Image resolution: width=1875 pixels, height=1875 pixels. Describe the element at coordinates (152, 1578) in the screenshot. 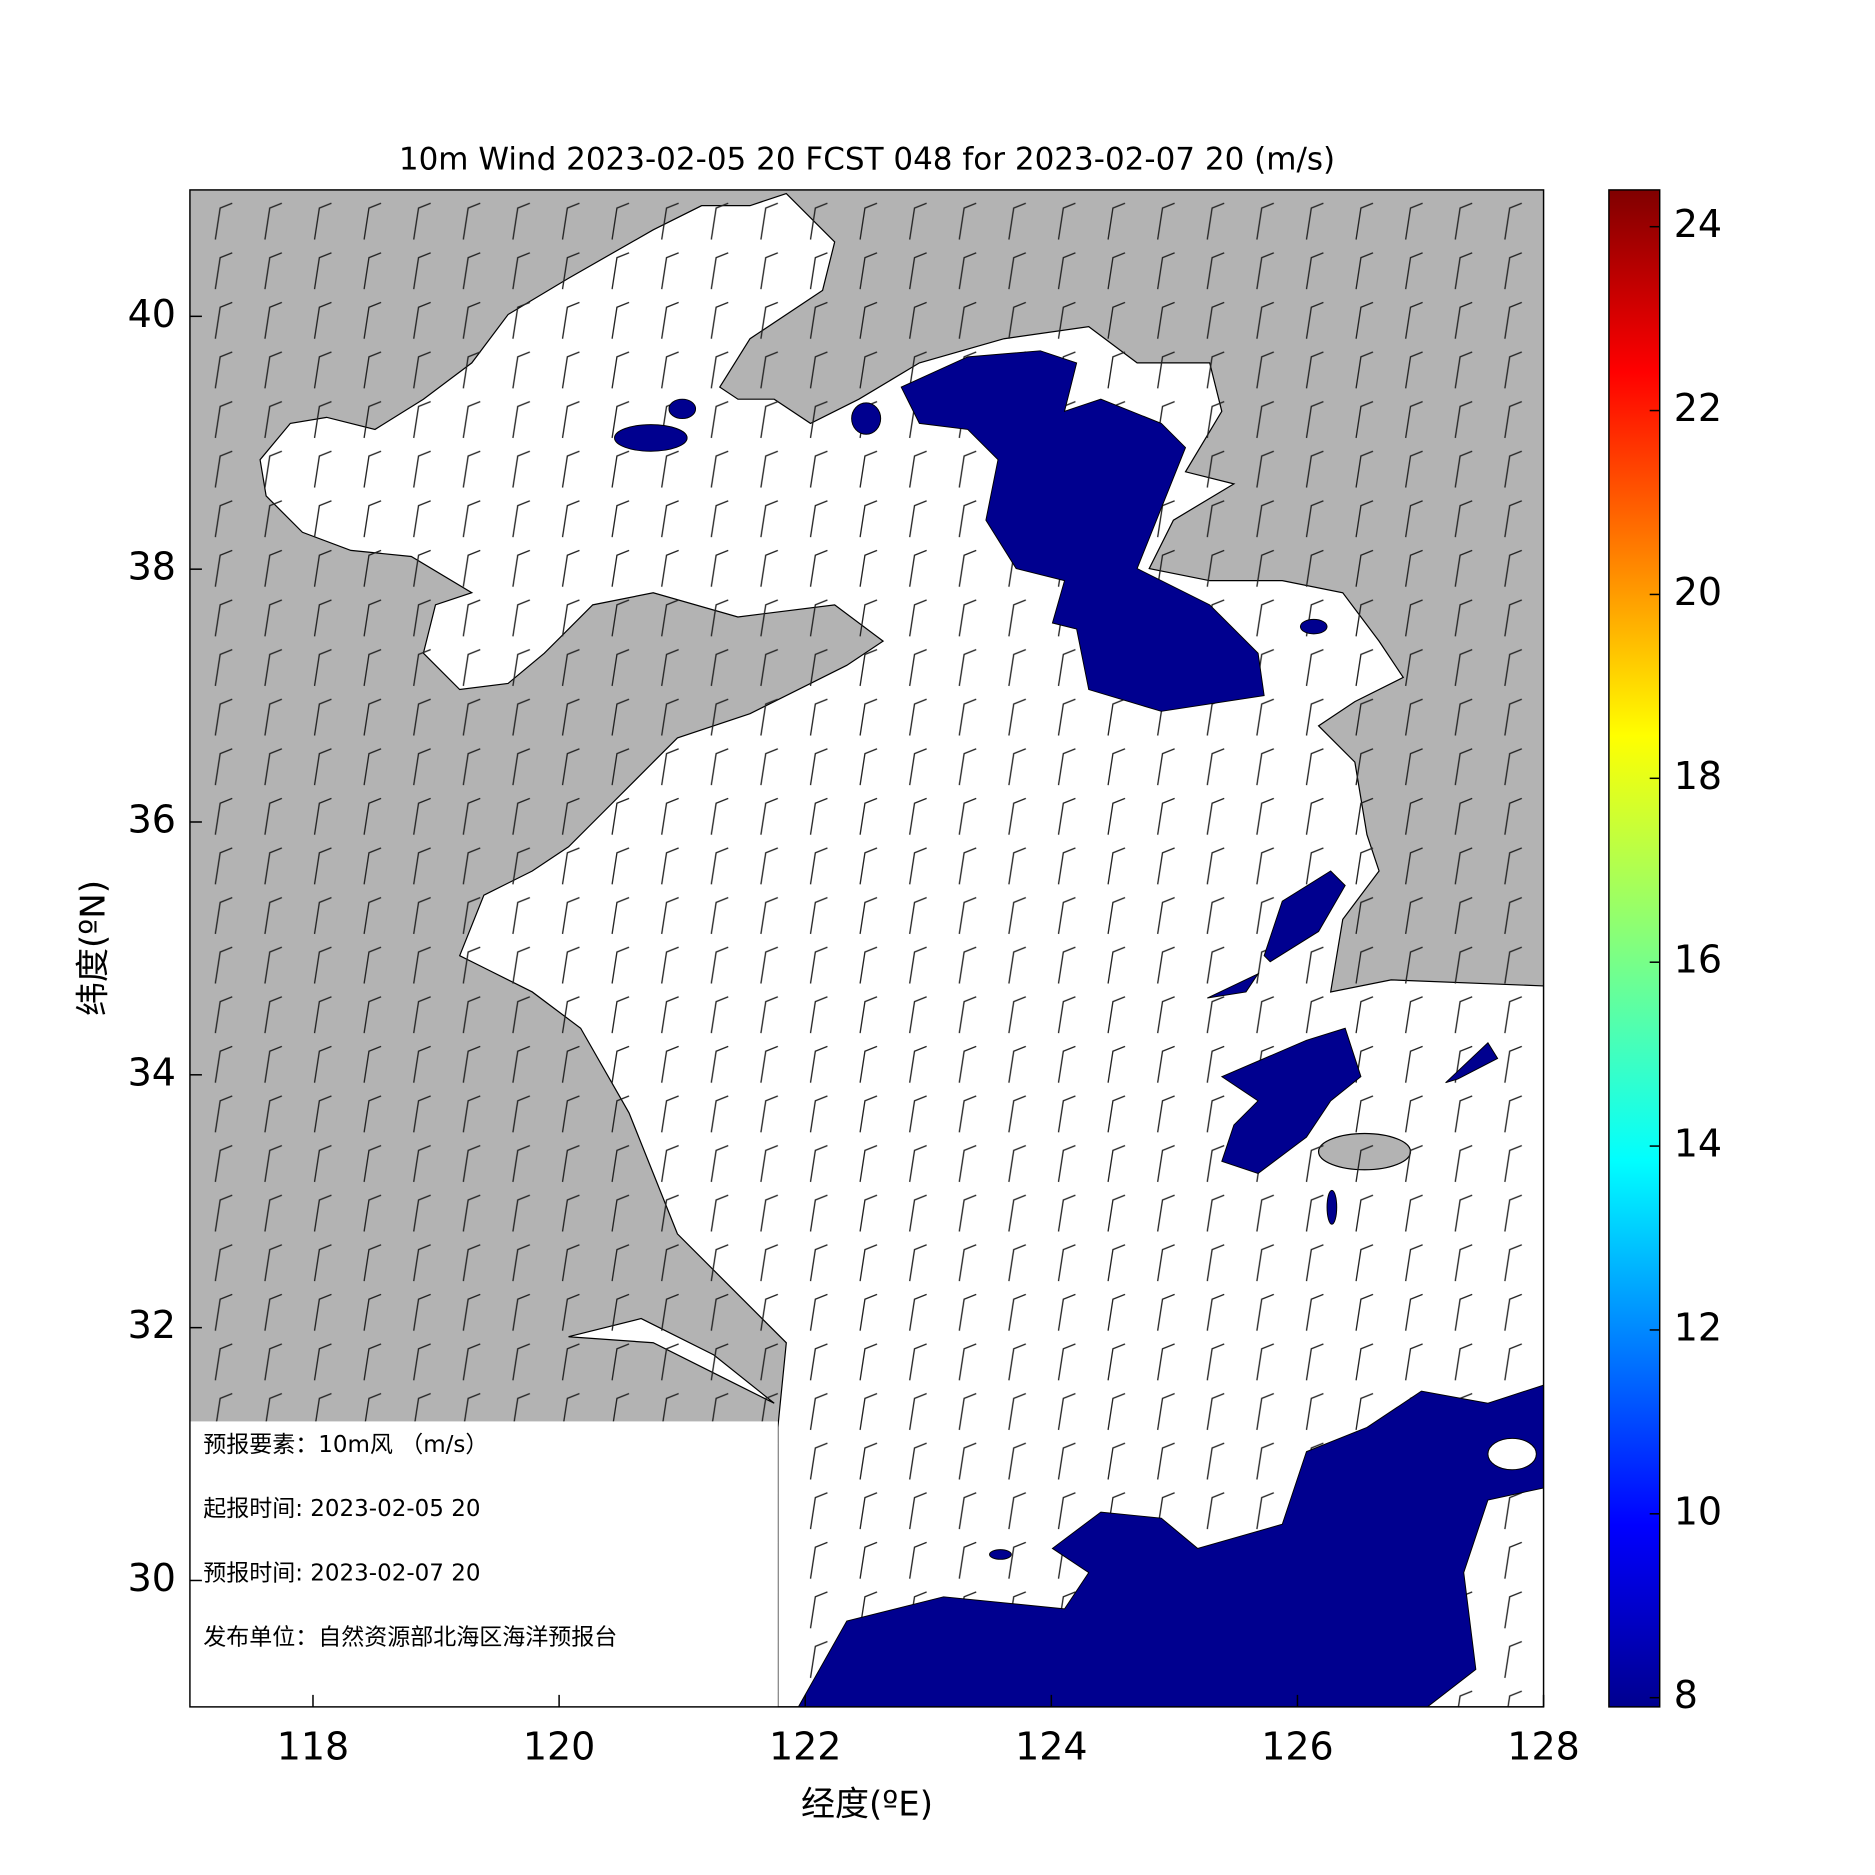

I see `y-tick-label: 30` at that location.